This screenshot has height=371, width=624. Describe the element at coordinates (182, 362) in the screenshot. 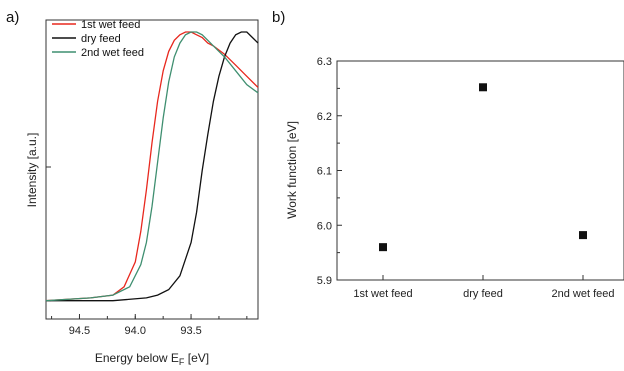

I see `x-title-subscript: F` at that location.